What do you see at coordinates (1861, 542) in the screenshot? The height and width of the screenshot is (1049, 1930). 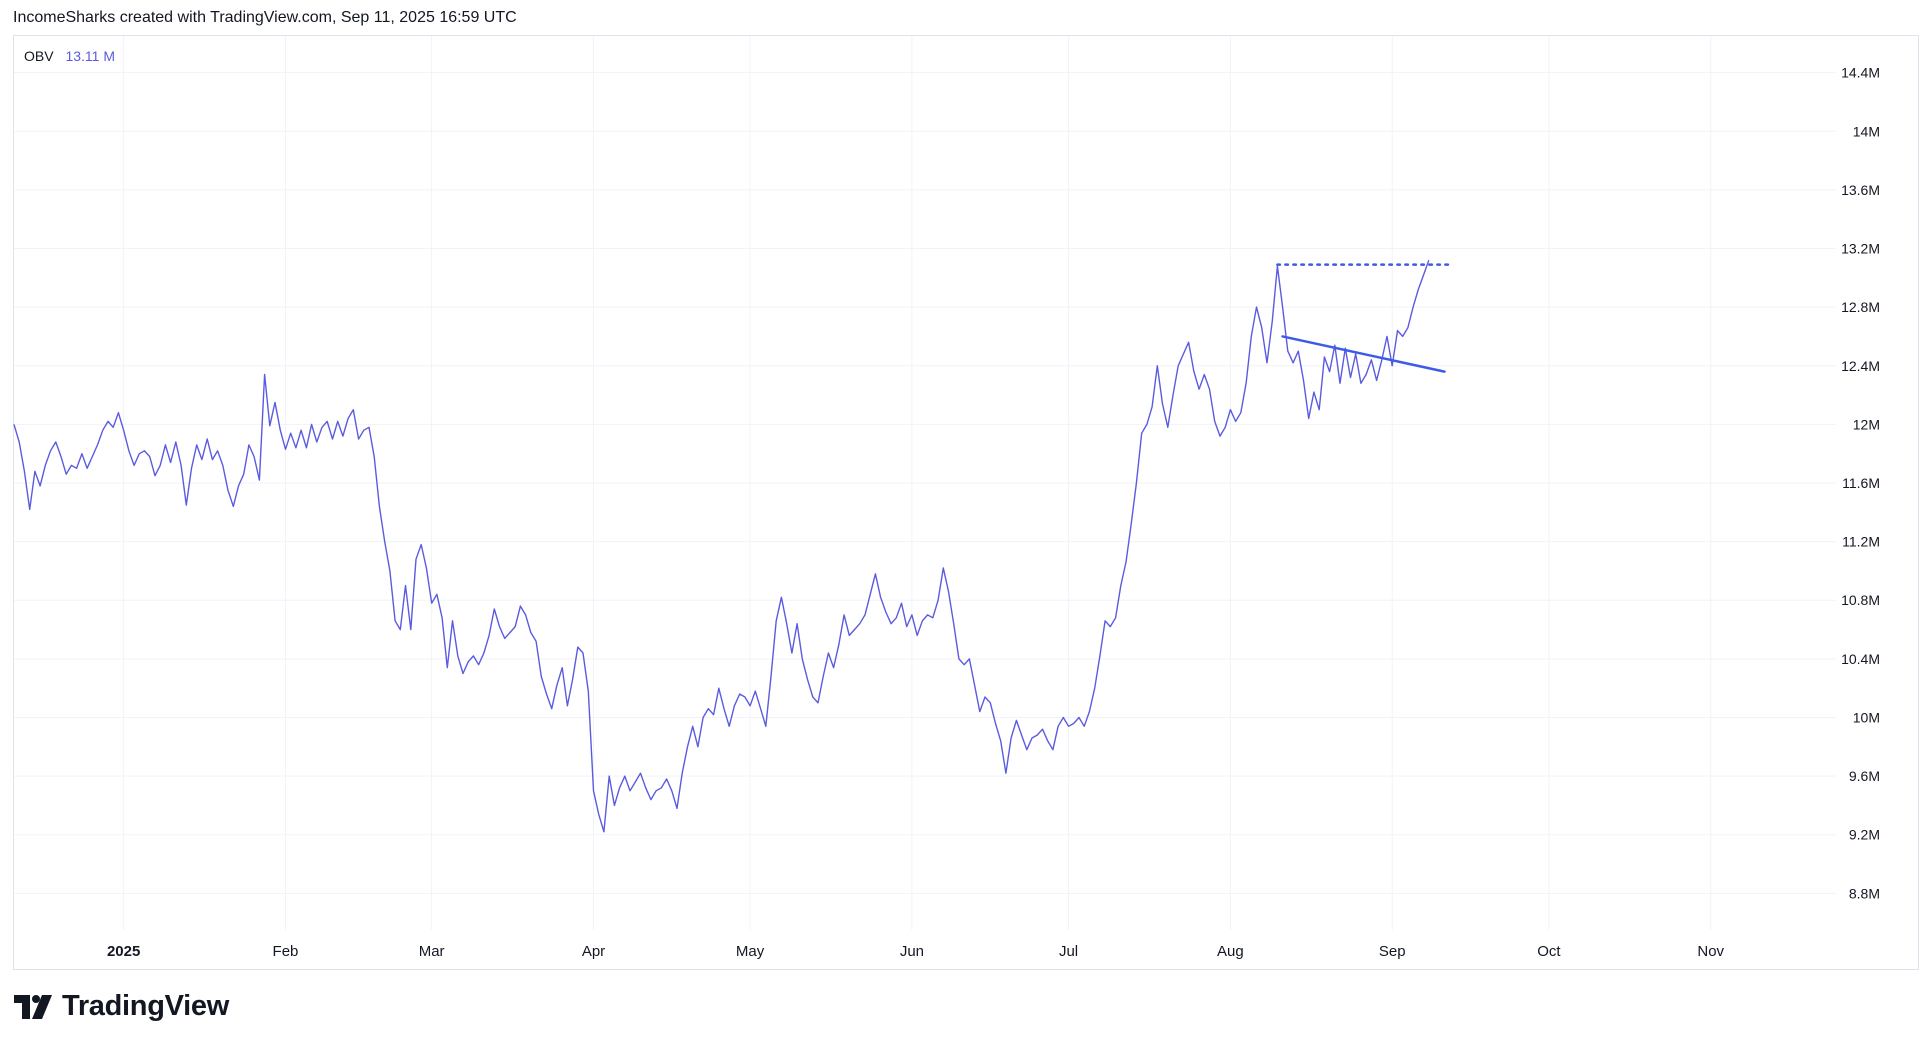 I see `y-tick-label: 11.2M` at bounding box center [1861, 542].